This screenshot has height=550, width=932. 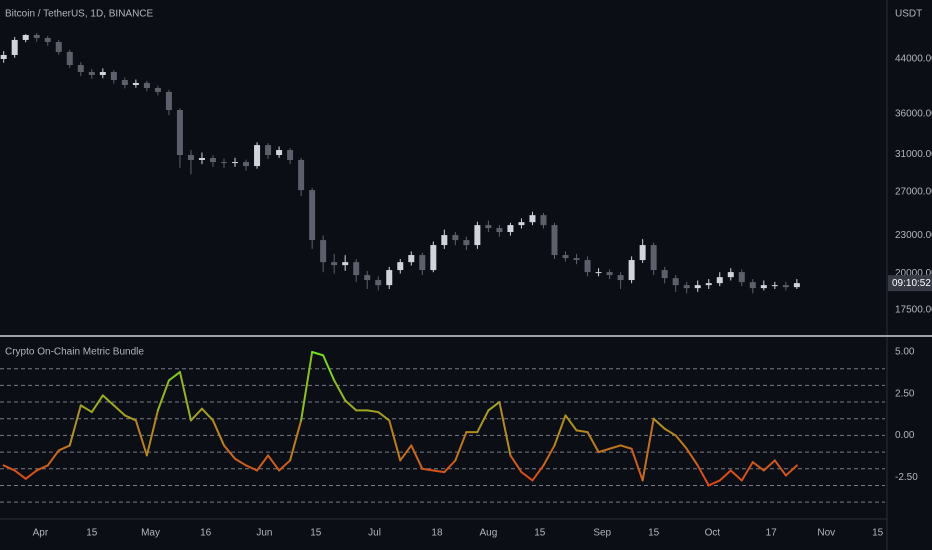 What do you see at coordinates (602, 533) in the screenshot?
I see `x-tick-label: Sep` at bounding box center [602, 533].